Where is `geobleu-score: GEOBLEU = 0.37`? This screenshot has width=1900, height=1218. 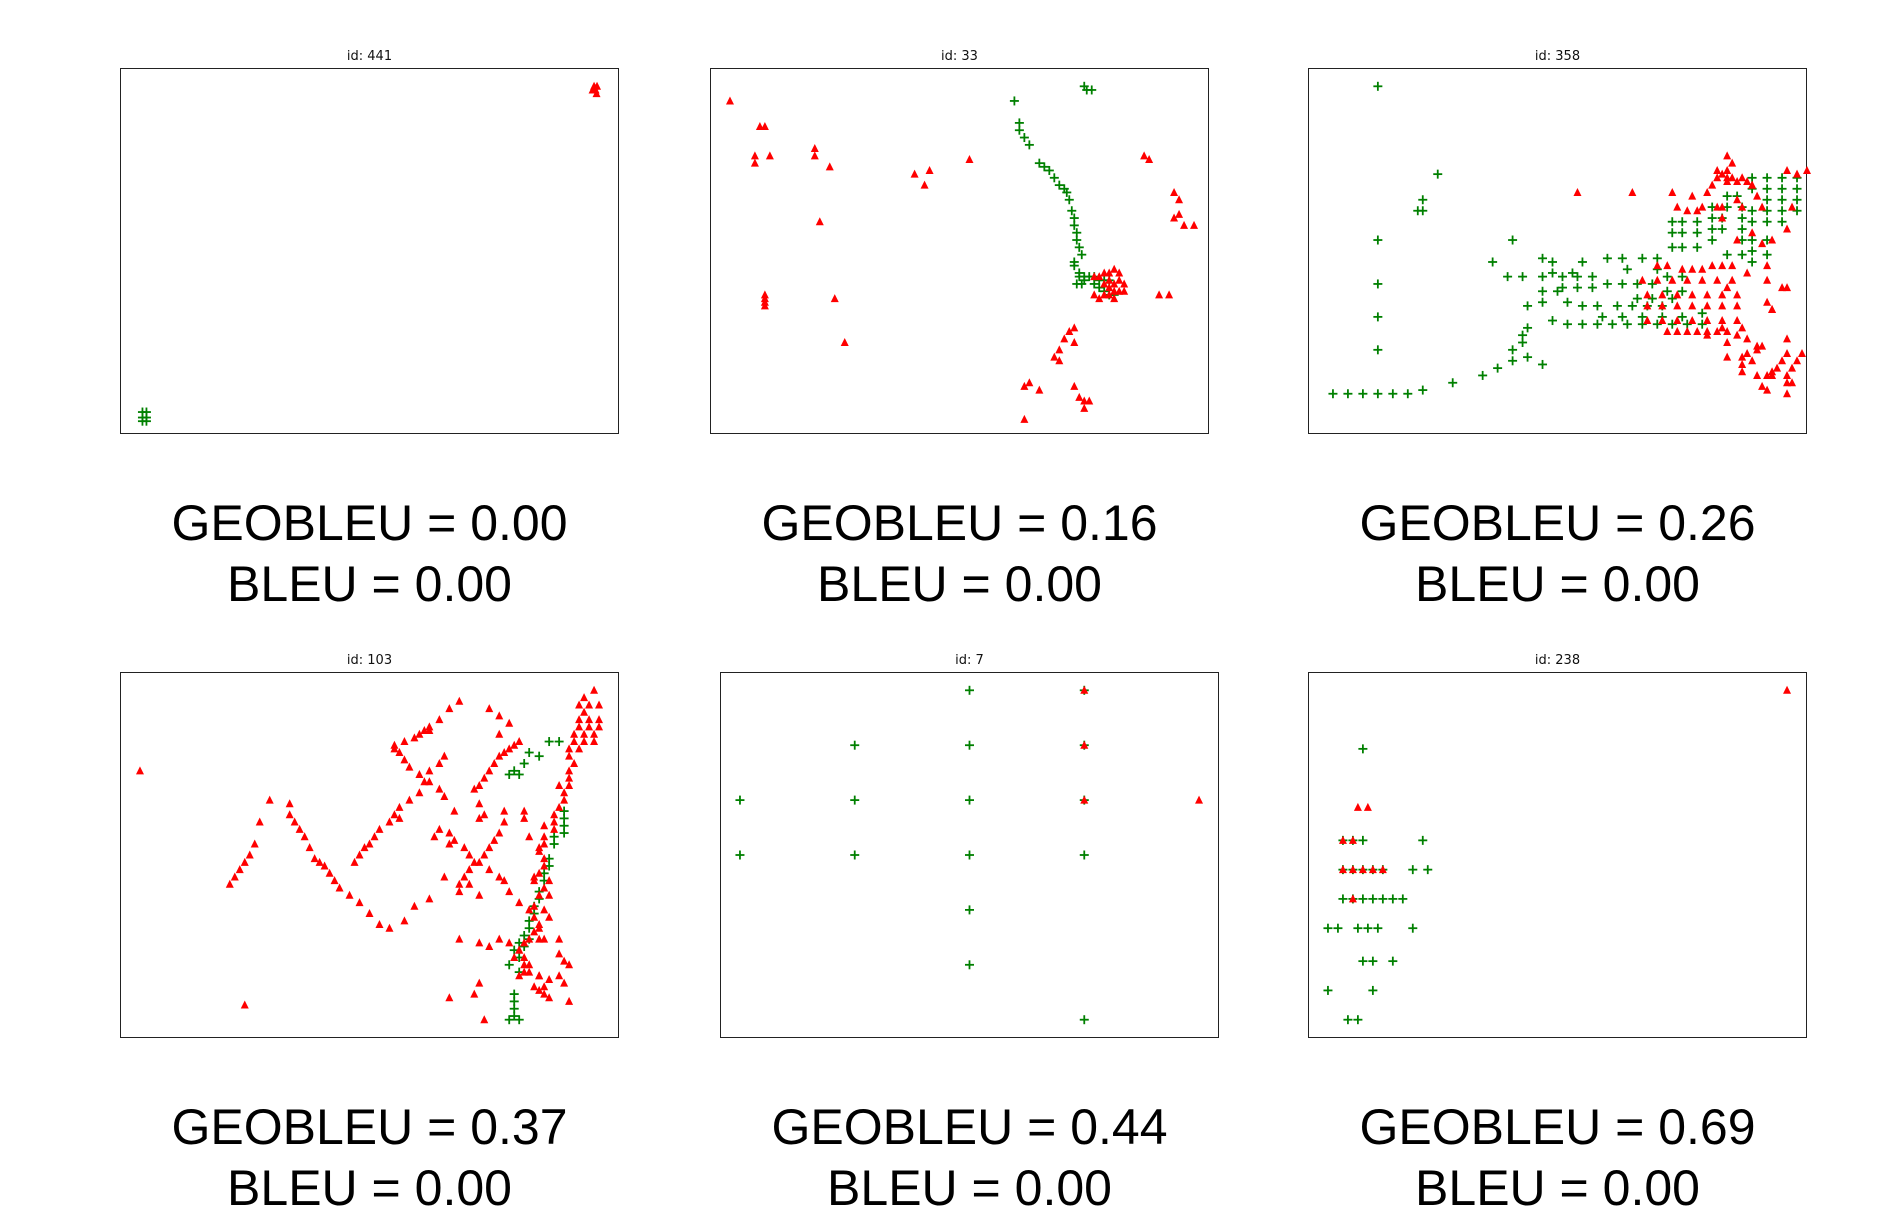
geobleu-score: GEOBLEU = 0.37 is located at coordinates (369, 1127).